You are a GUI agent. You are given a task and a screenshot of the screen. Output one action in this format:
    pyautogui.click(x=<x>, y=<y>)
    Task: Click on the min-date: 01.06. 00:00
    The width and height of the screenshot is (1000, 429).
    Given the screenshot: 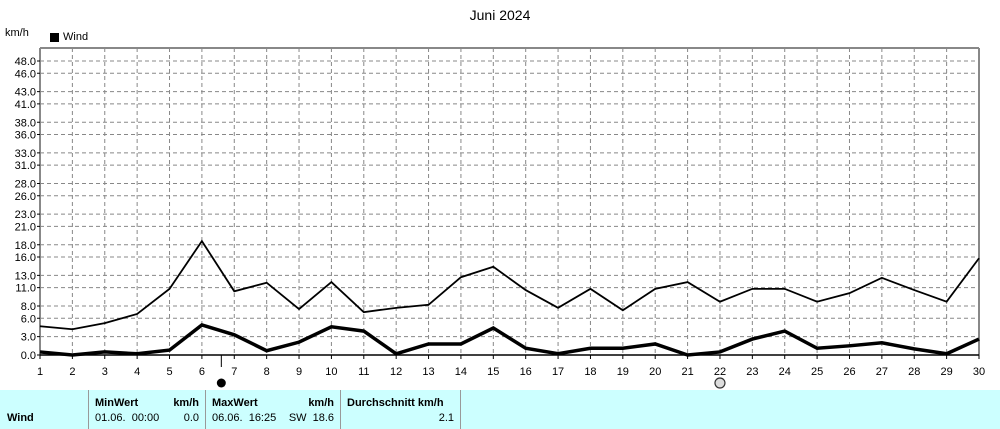 What is the action you would take?
    pyautogui.click(x=127, y=418)
    